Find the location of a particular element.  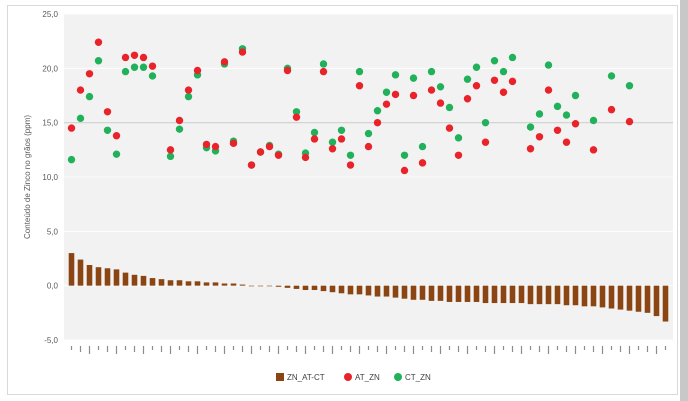

legend-label-at: AT_ZN is located at coordinates (367, 377).